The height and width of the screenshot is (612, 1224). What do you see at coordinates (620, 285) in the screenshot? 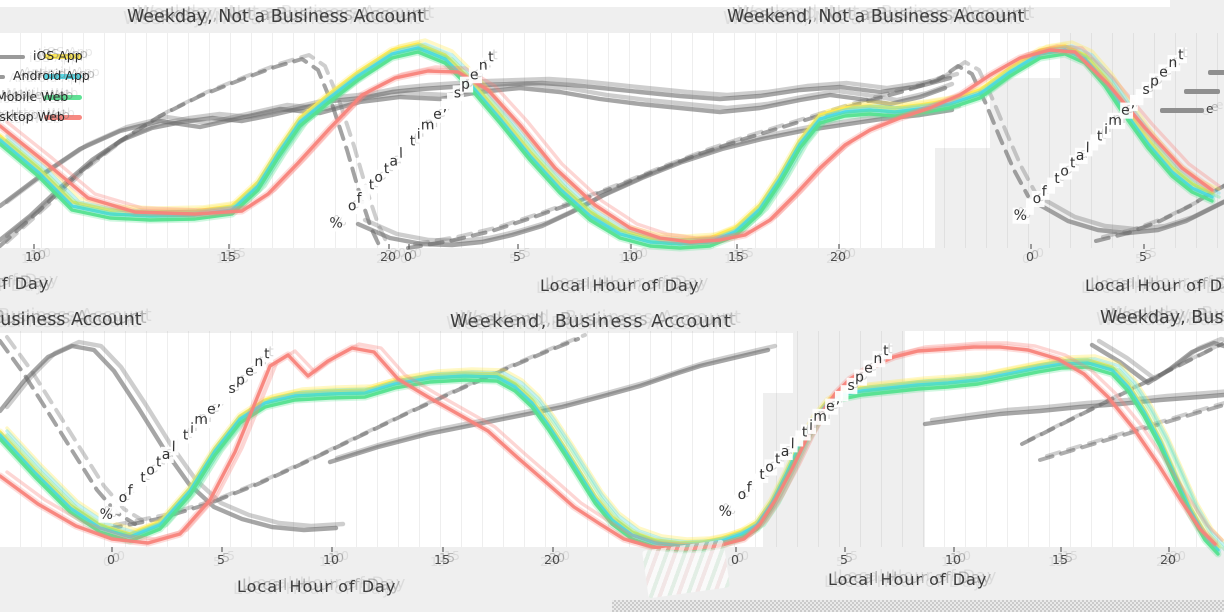
I see `xlabel-top-middle: Local Hour of Day` at bounding box center [620, 285].